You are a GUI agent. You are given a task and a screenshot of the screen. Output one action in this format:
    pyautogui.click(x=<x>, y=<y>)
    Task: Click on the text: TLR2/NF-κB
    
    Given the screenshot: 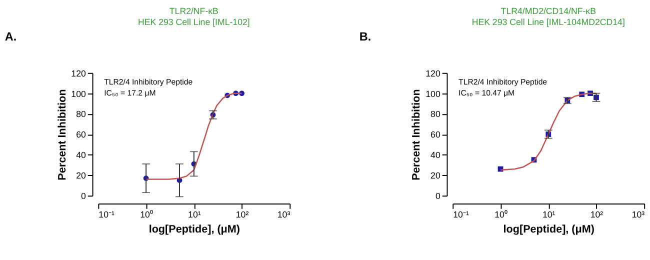 What is the action you would take?
    pyautogui.click(x=193, y=11)
    